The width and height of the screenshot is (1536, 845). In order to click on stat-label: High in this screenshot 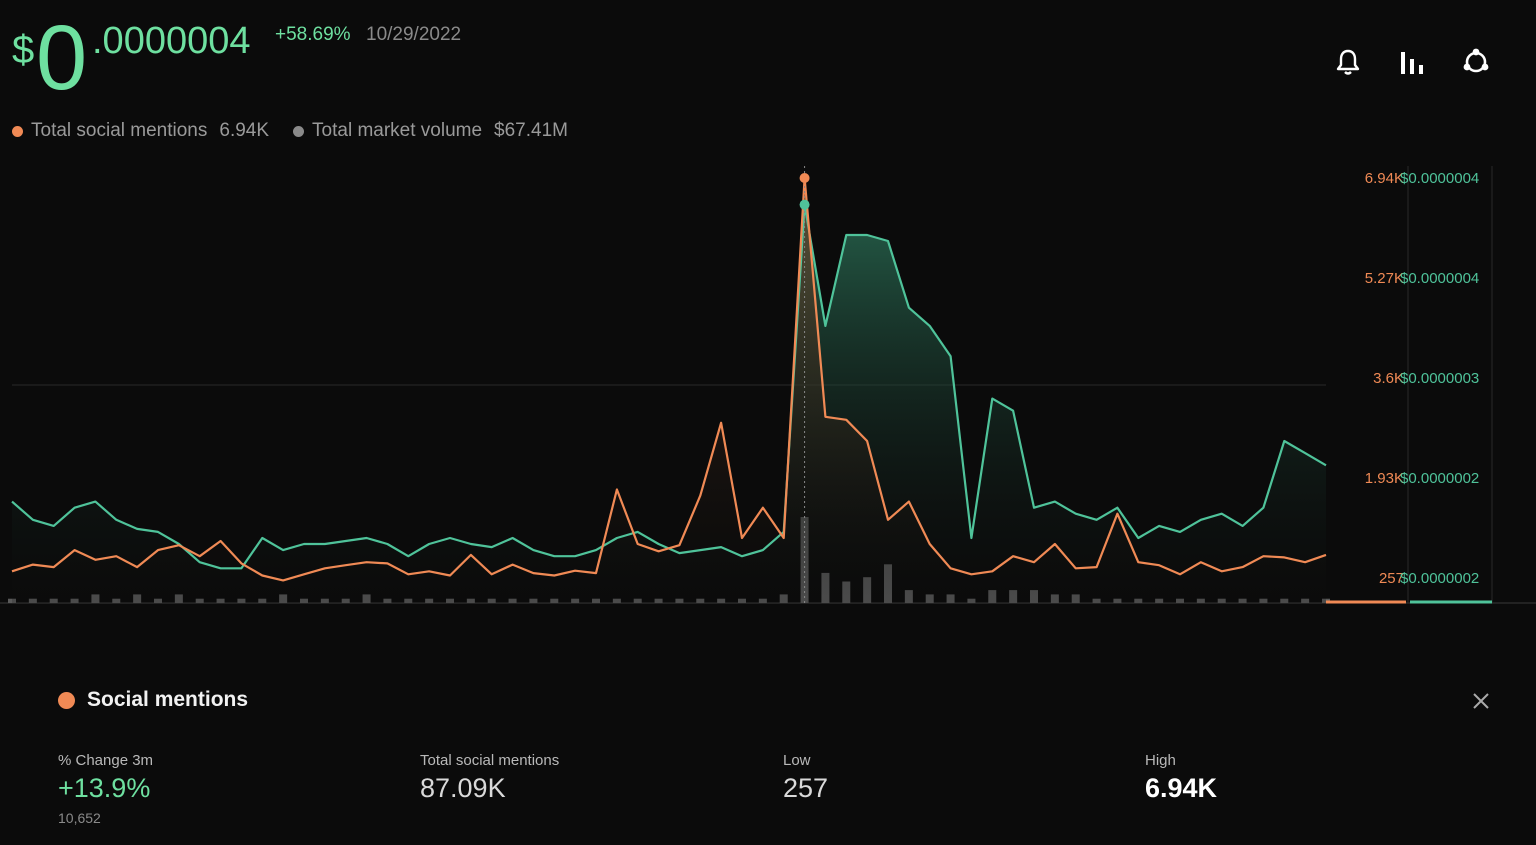, I will do `click(1160, 760)`.